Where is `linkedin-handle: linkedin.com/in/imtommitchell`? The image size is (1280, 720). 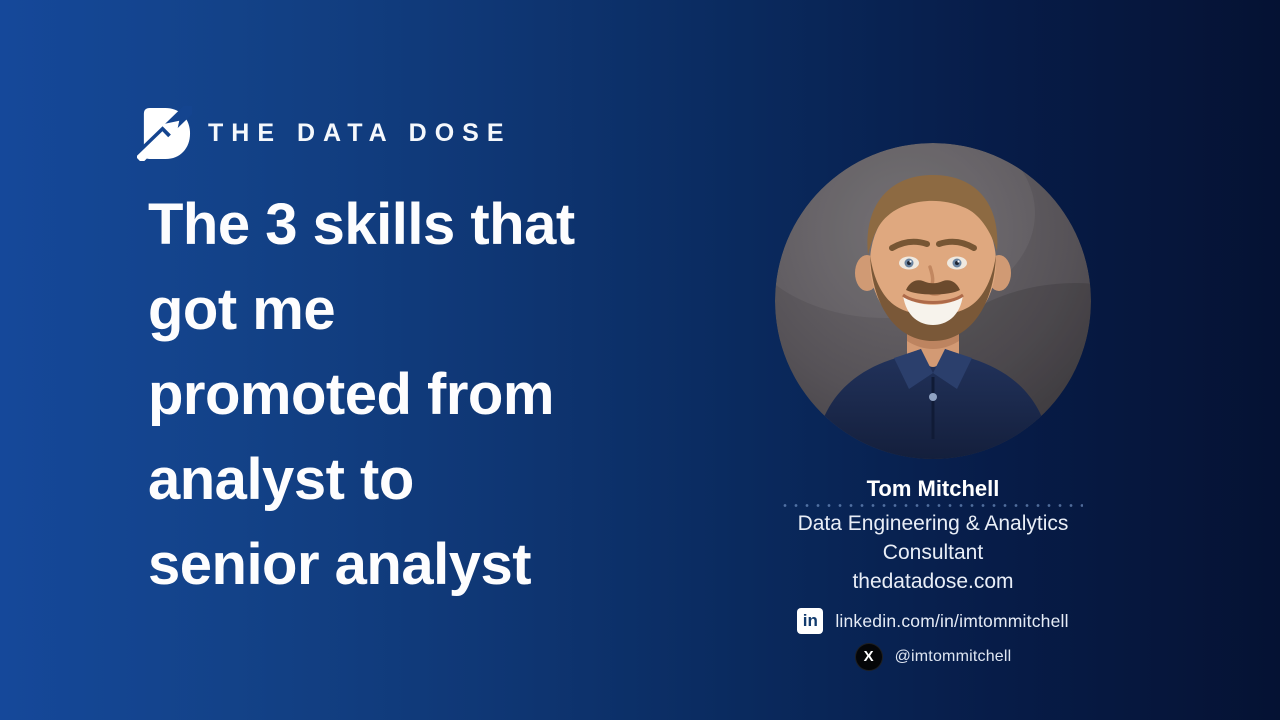 linkedin-handle: linkedin.com/in/imtommitchell is located at coordinates (952, 620).